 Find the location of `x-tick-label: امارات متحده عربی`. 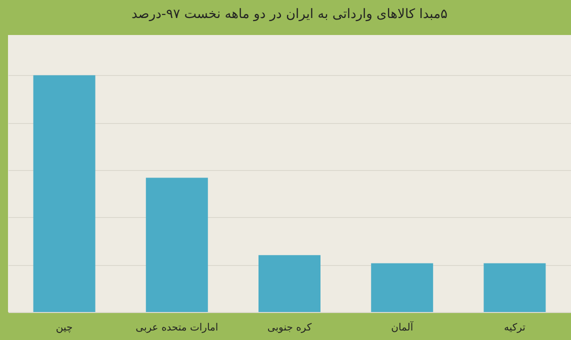

x-tick-label: امارات متحده عربی is located at coordinates (177, 328).